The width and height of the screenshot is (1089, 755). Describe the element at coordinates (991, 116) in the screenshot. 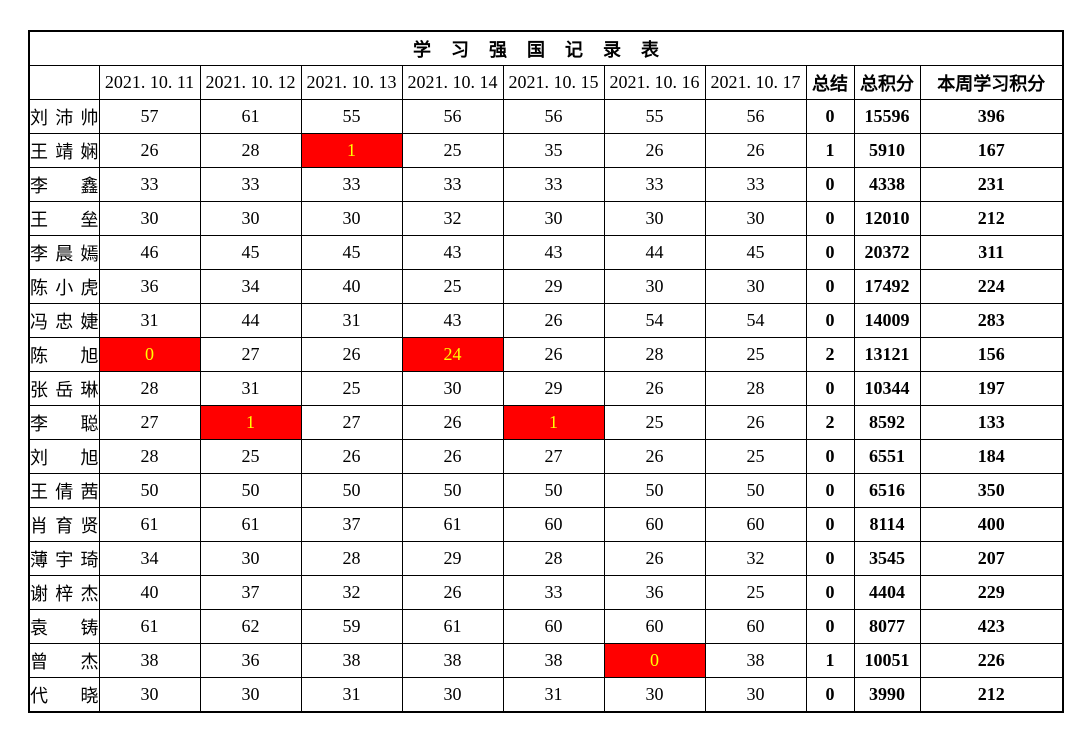

I see `week-points-cell: 396` at that location.